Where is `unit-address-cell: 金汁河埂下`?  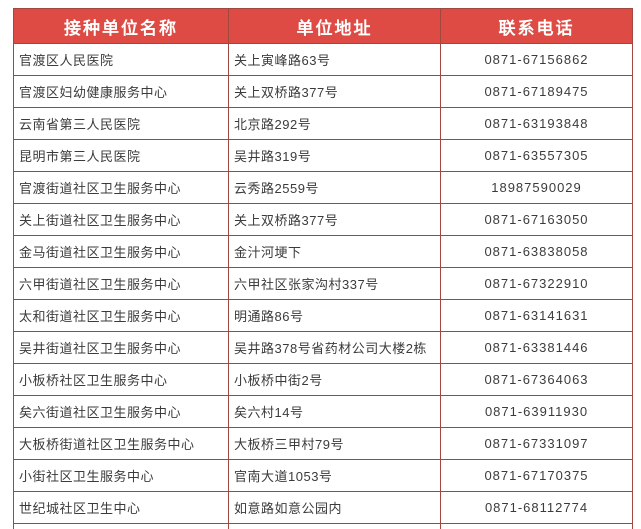
unit-address-cell: 金汁河埂下 is located at coordinates (334, 251).